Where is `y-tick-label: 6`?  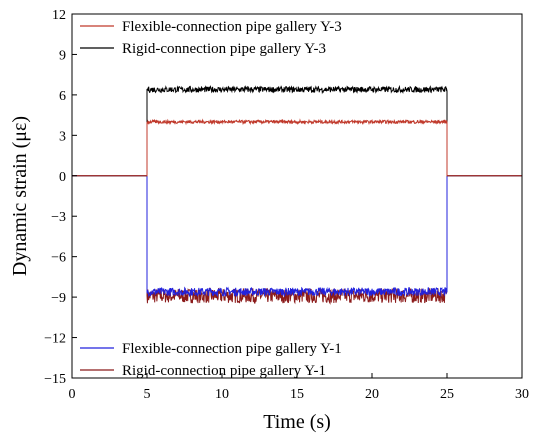 y-tick-label: 6 is located at coordinates (62, 96).